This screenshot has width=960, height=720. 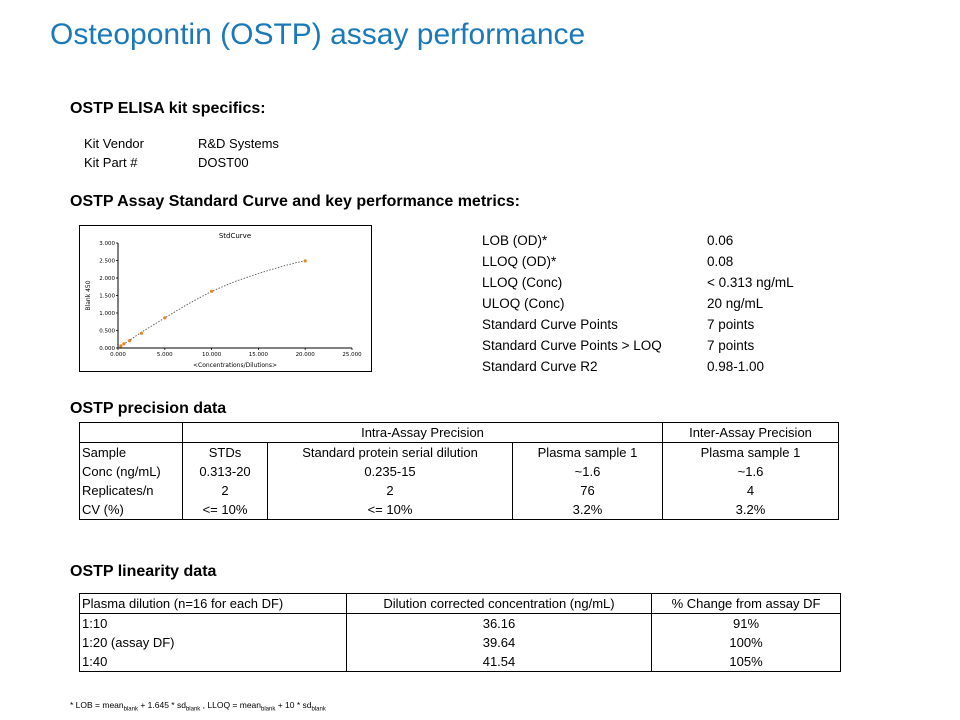 What do you see at coordinates (143, 571) in the screenshot?
I see `linearity-heading: OSTP linearity data` at bounding box center [143, 571].